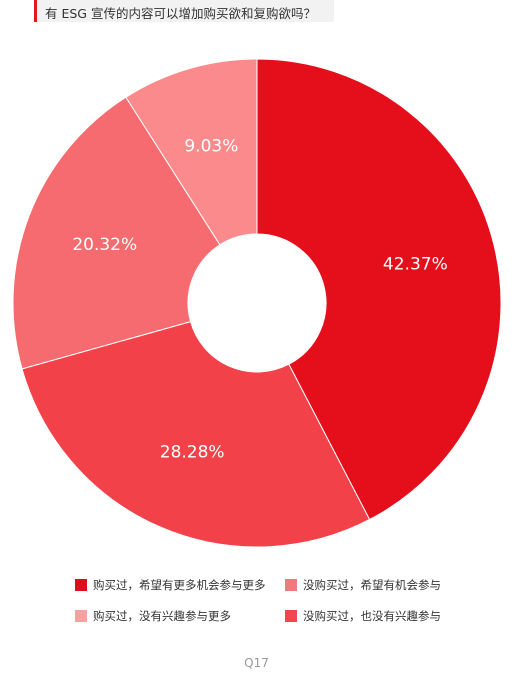 The image size is (513, 676). What do you see at coordinates (372, 616) in the screenshot?
I see `legend-label-1: 没购买过，也没有兴趣参与` at bounding box center [372, 616].